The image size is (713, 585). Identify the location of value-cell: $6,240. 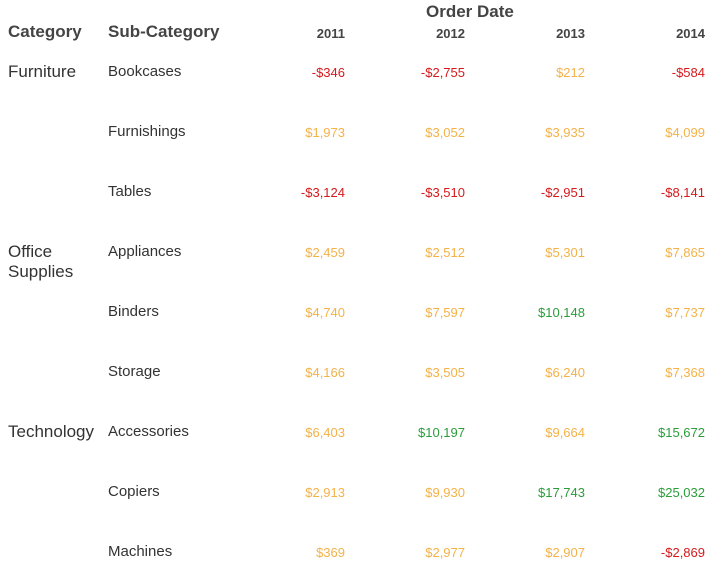
(565, 372).